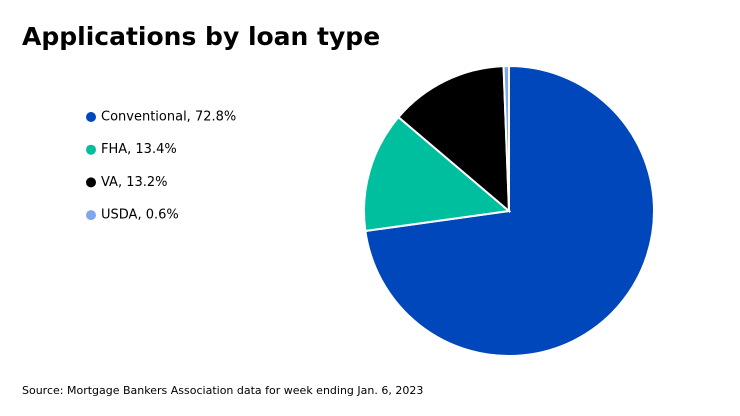 Image resolution: width=740 pixels, height=416 pixels. Describe the element at coordinates (139, 149) in the screenshot. I see `legend-label: FHA, 13.4%` at that location.